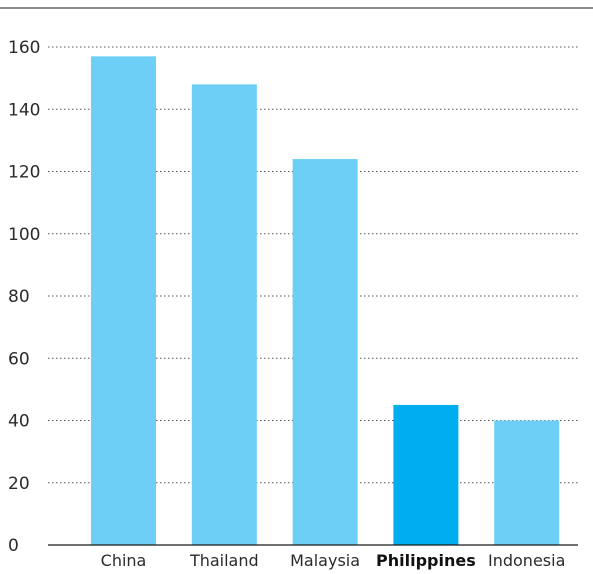 The width and height of the screenshot is (593, 574). Describe the element at coordinates (24, 173) in the screenshot. I see `y-tick-label: 120` at that location.